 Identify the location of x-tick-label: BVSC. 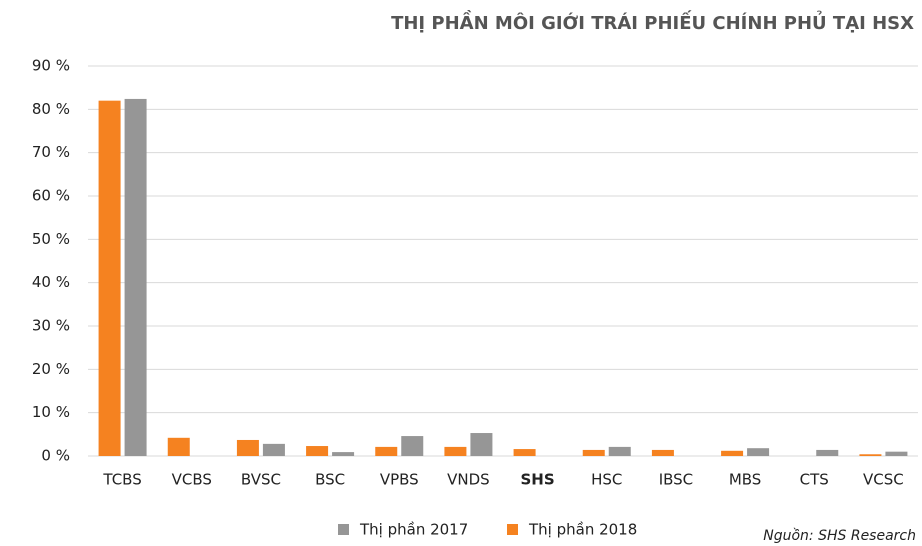
(261, 480).